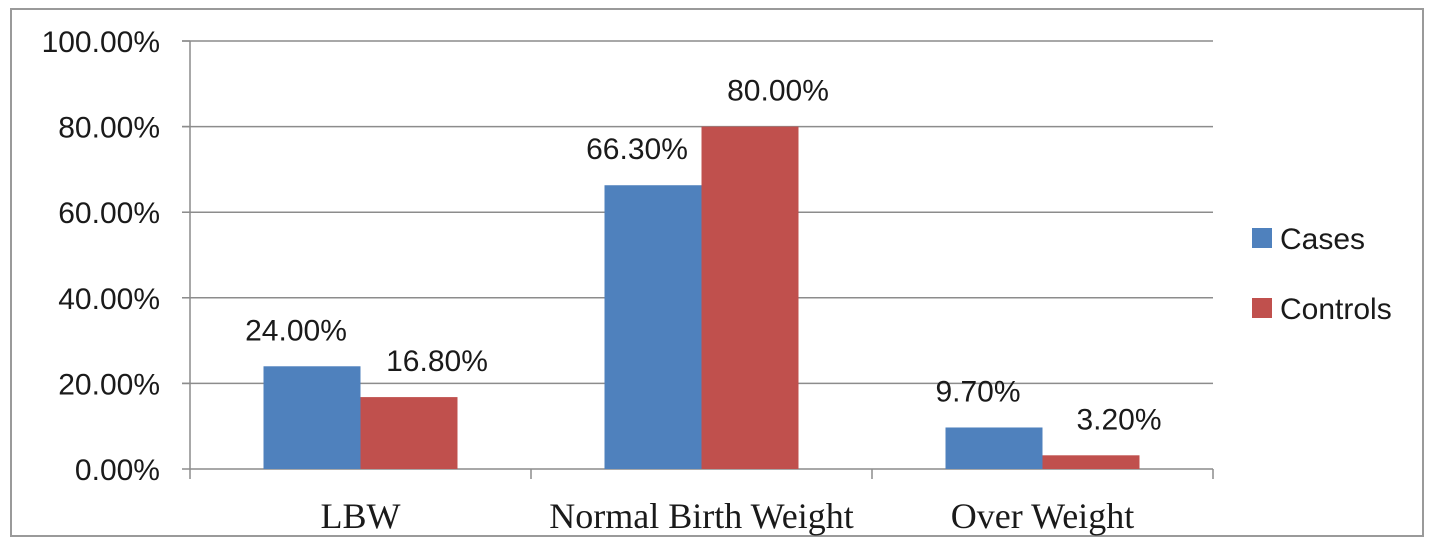 This screenshot has width=1436, height=545. I want to click on x-axis-ticks: LBW Normal Birth Weight Over Weight, so click(728, 516).